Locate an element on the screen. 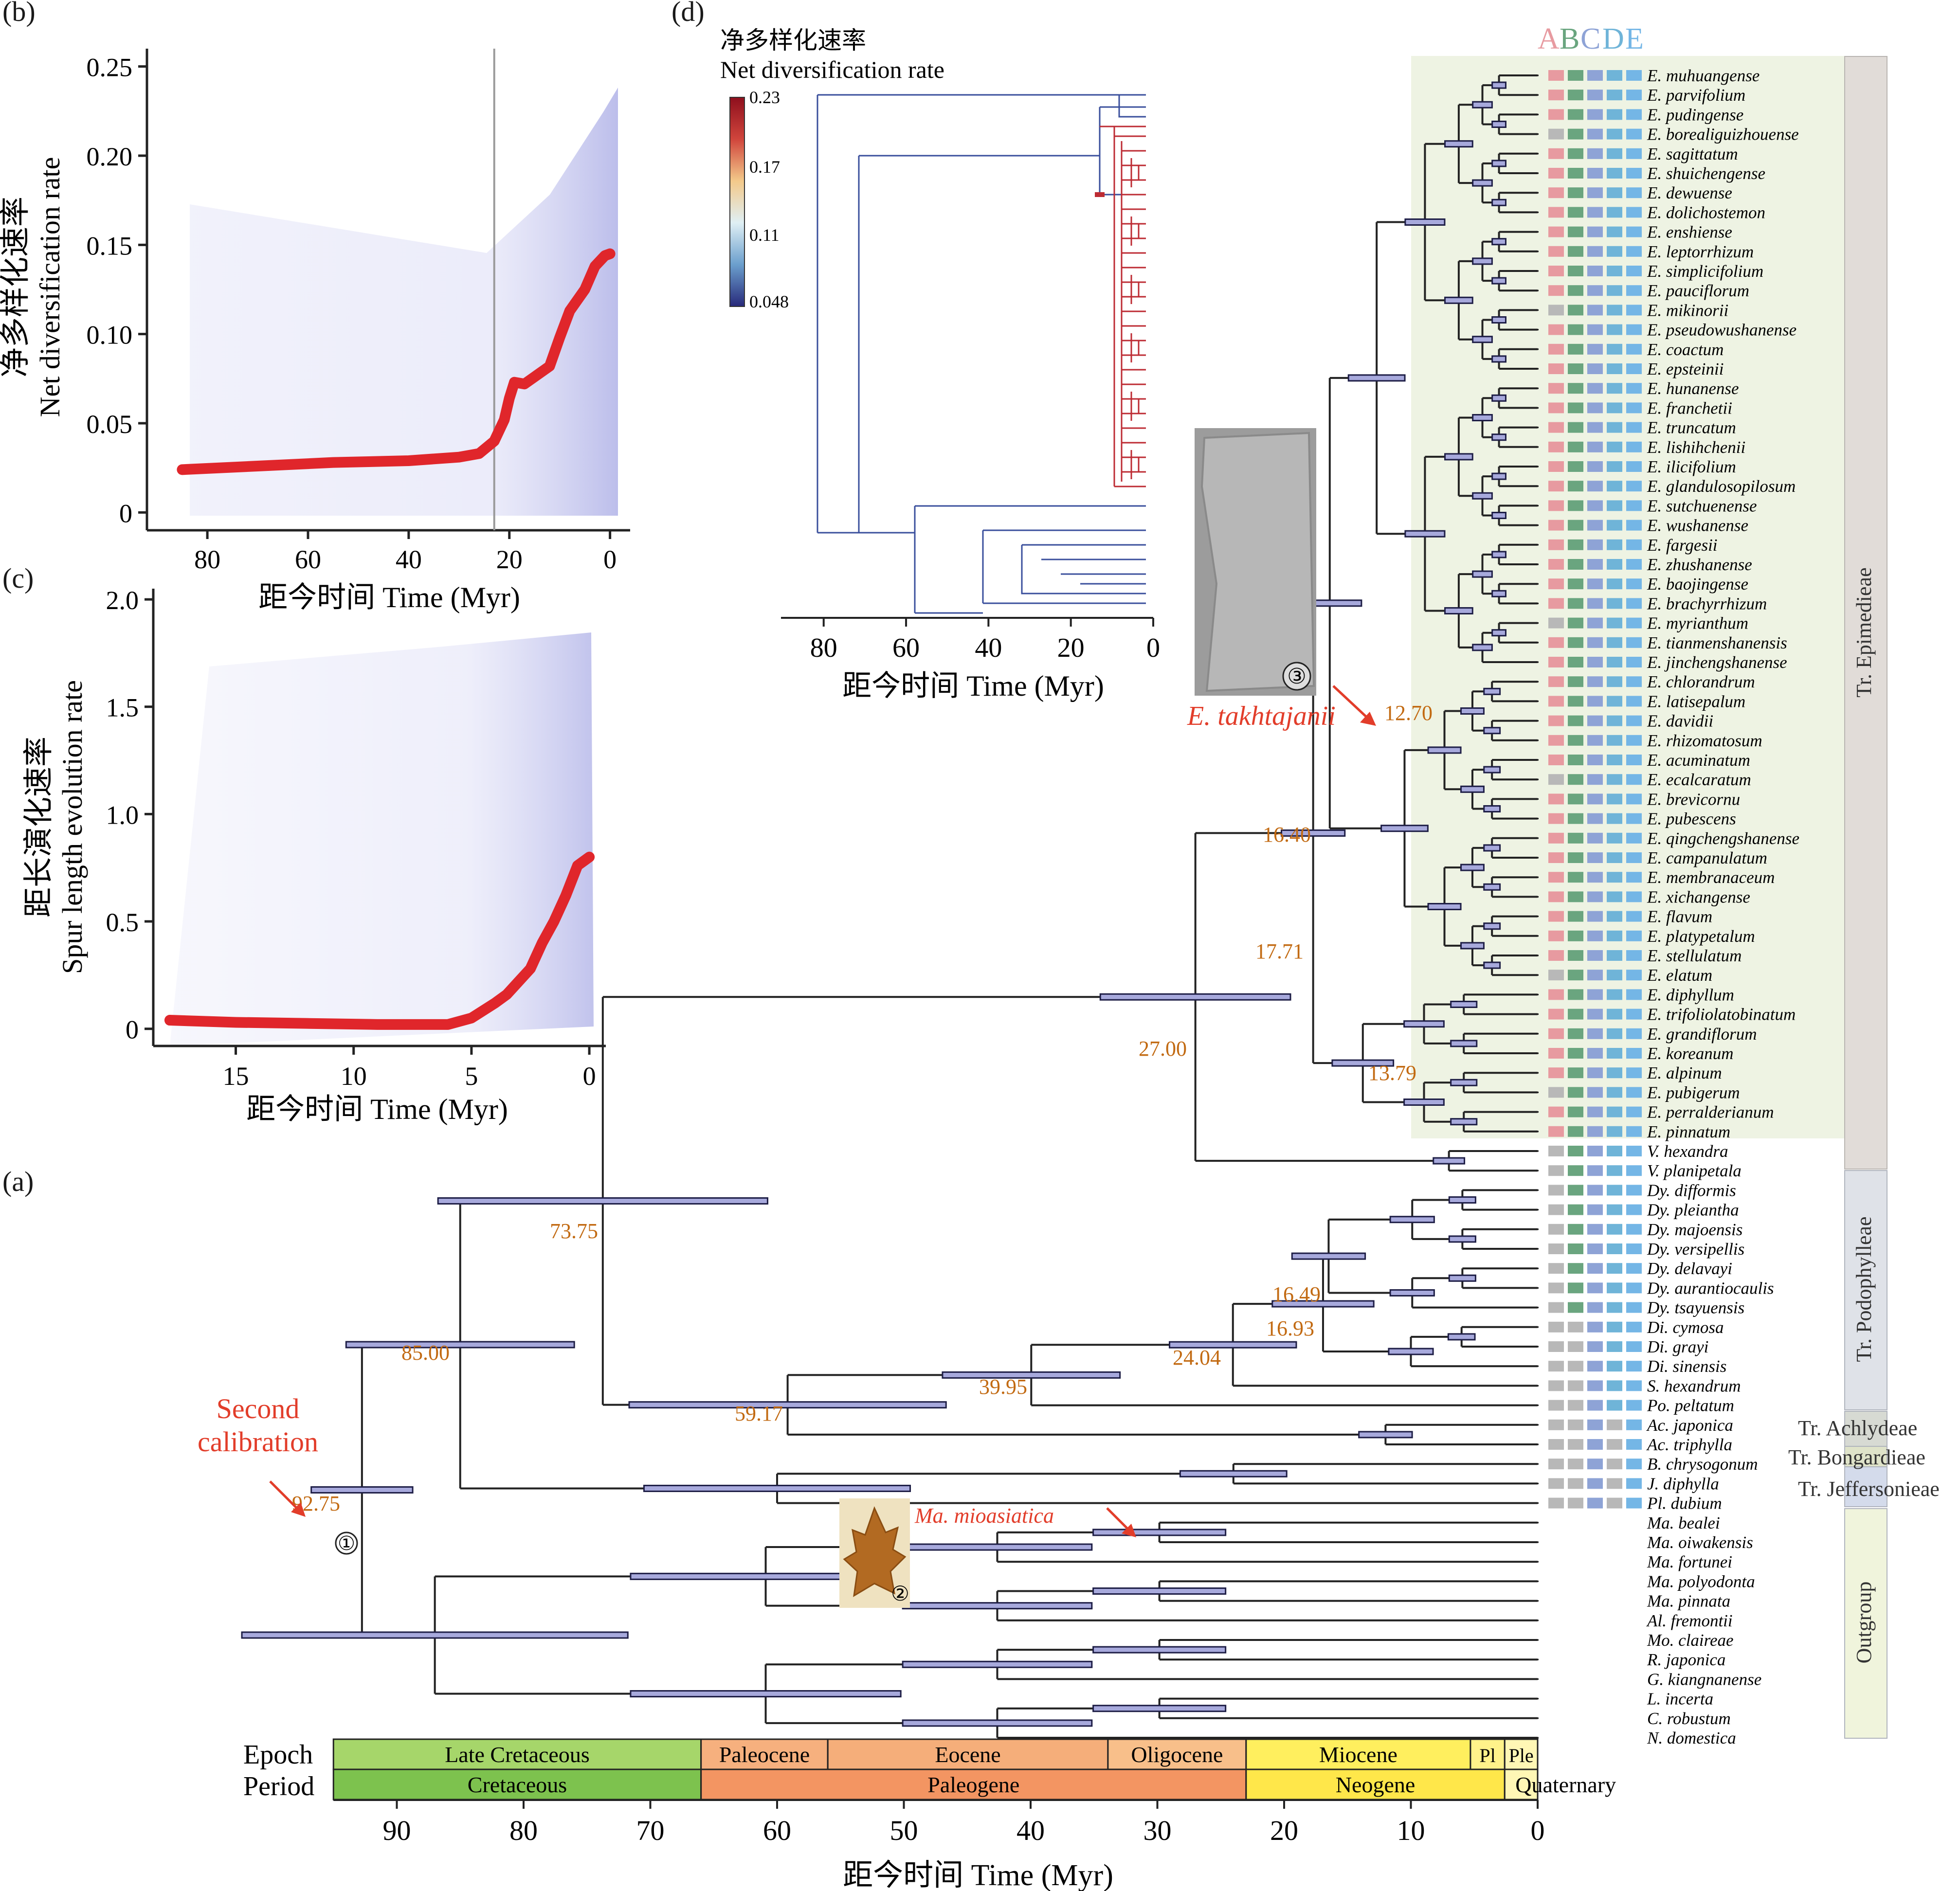  epoch-name: Ple is located at coordinates (1521, 1755).